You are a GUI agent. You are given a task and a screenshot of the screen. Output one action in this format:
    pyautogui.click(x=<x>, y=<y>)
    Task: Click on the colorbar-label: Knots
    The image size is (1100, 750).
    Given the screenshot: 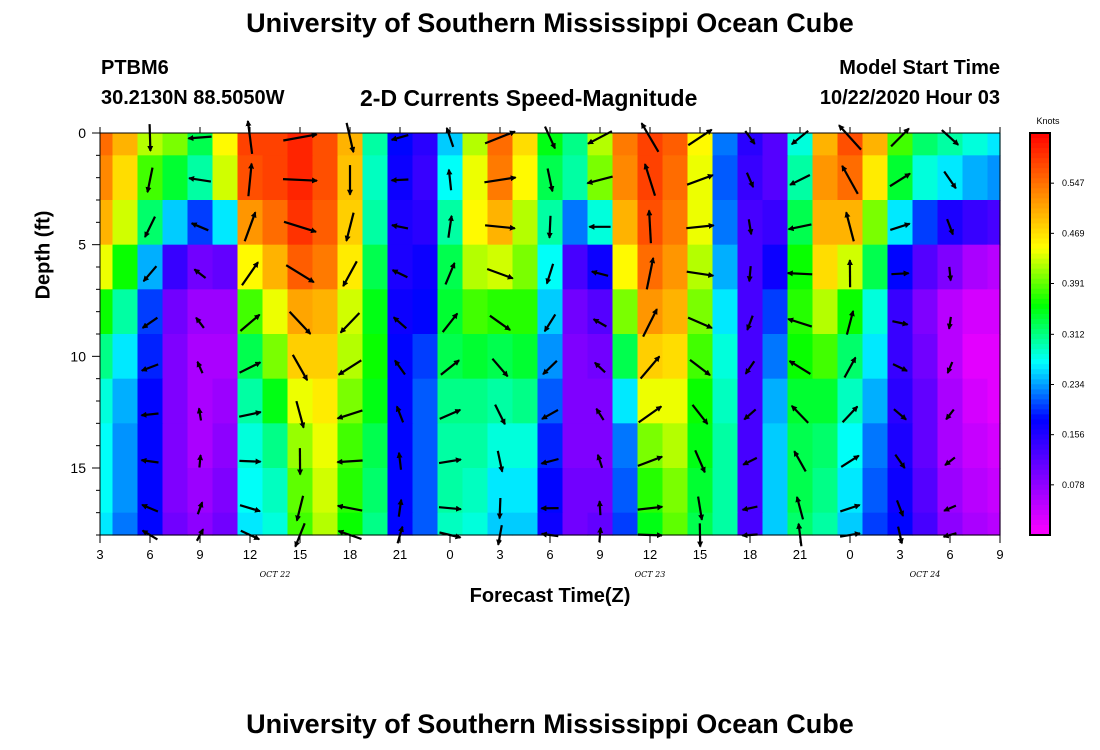 What is the action you would take?
    pyautogui.click(x=1048, y=121)
    